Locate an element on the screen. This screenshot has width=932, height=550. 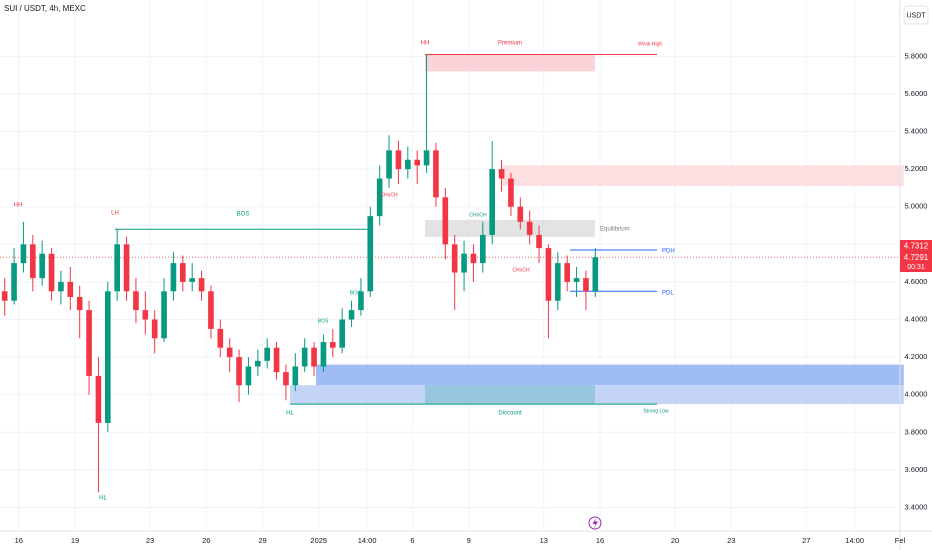
countdown-label: 00:31 is located at coordinates (916, 267).